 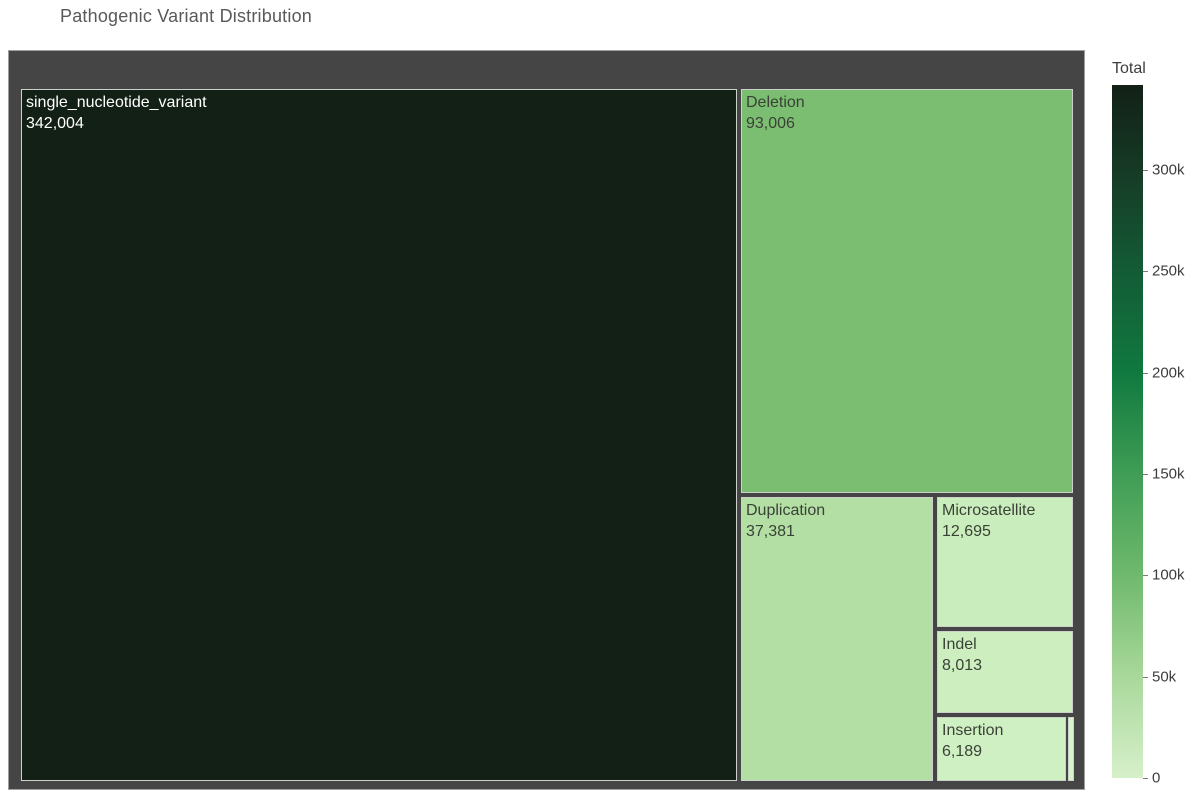 I want to click on treemap-tile-microsatellite: Microsatellite 12,695, so click(x=1005, y=562).